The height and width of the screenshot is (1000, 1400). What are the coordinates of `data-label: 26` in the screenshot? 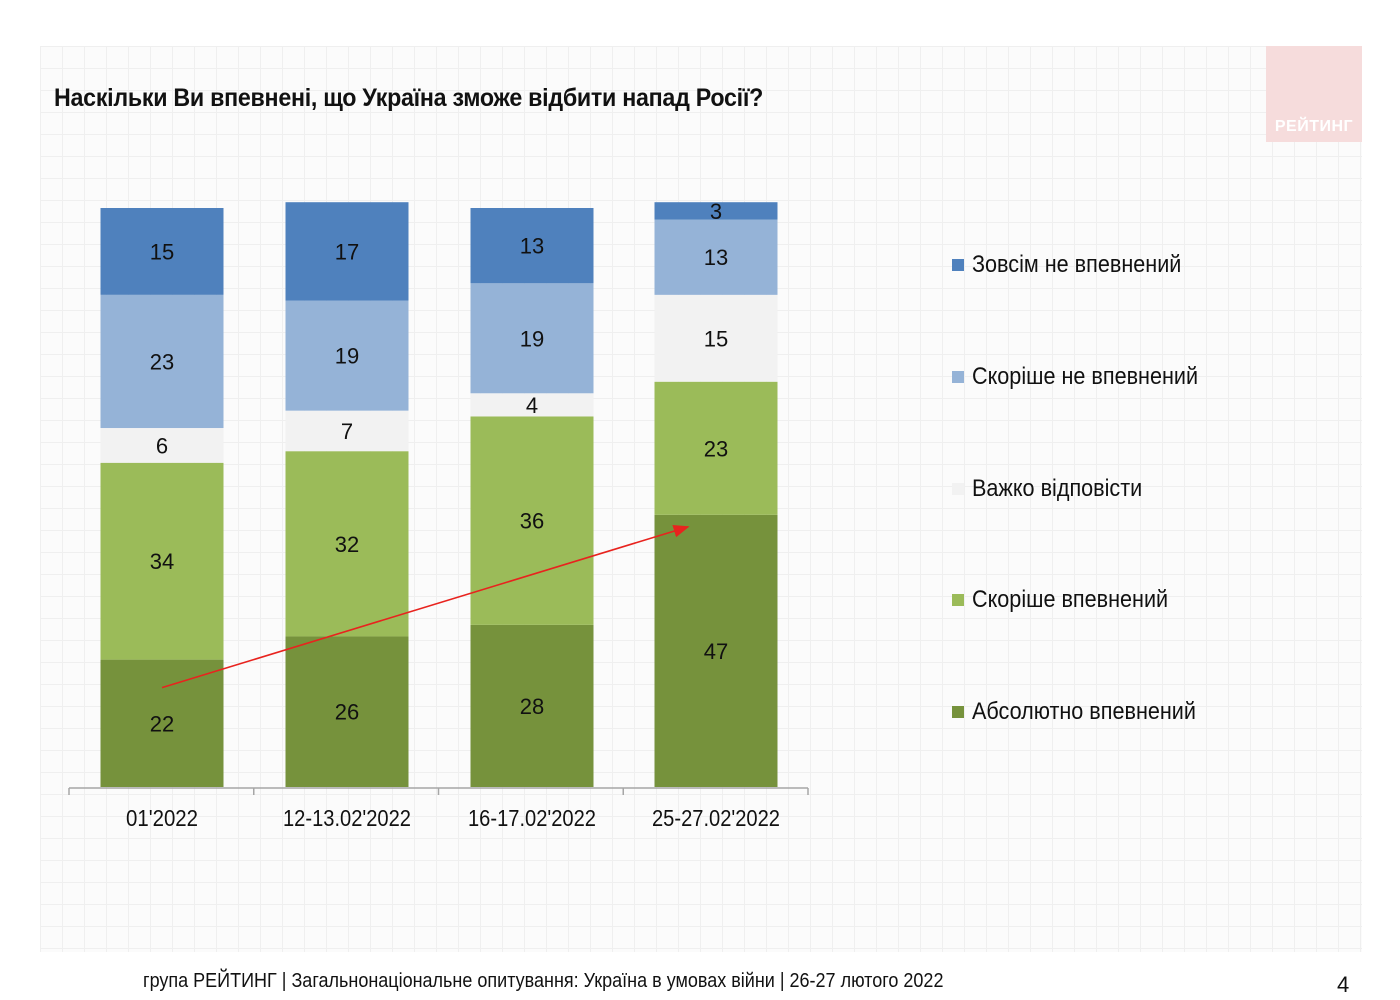 It's located at (347, 712).